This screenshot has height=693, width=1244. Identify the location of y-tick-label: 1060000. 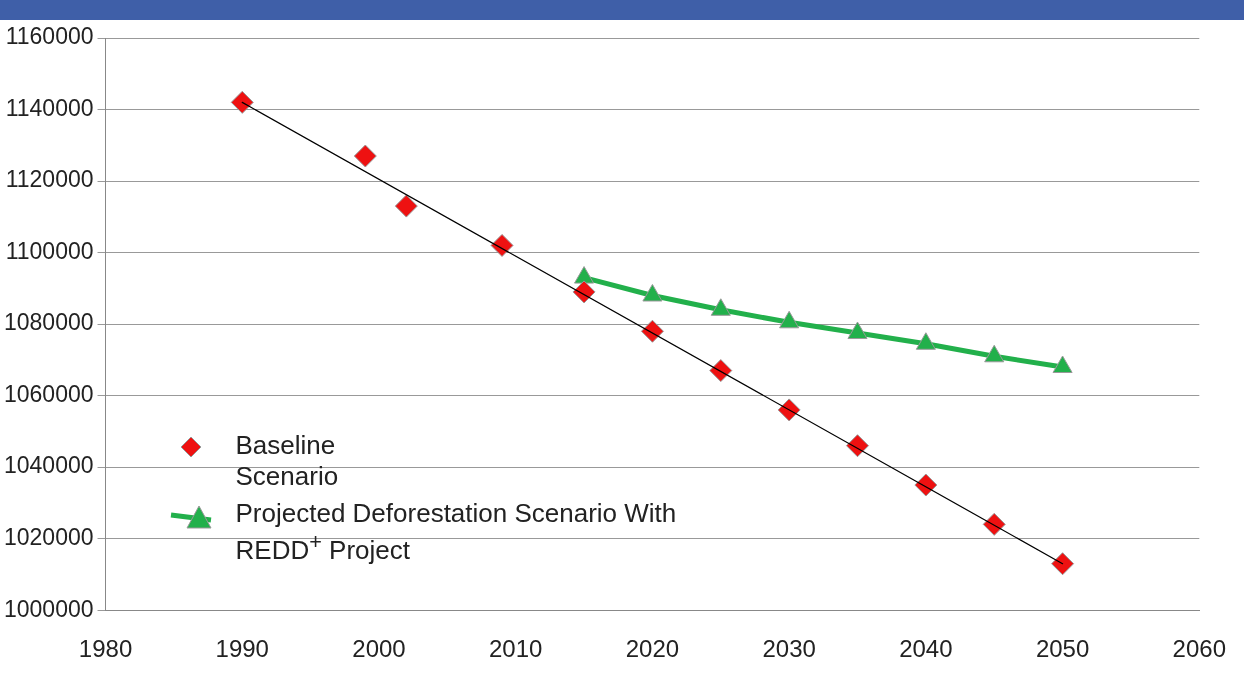
(48, 393).